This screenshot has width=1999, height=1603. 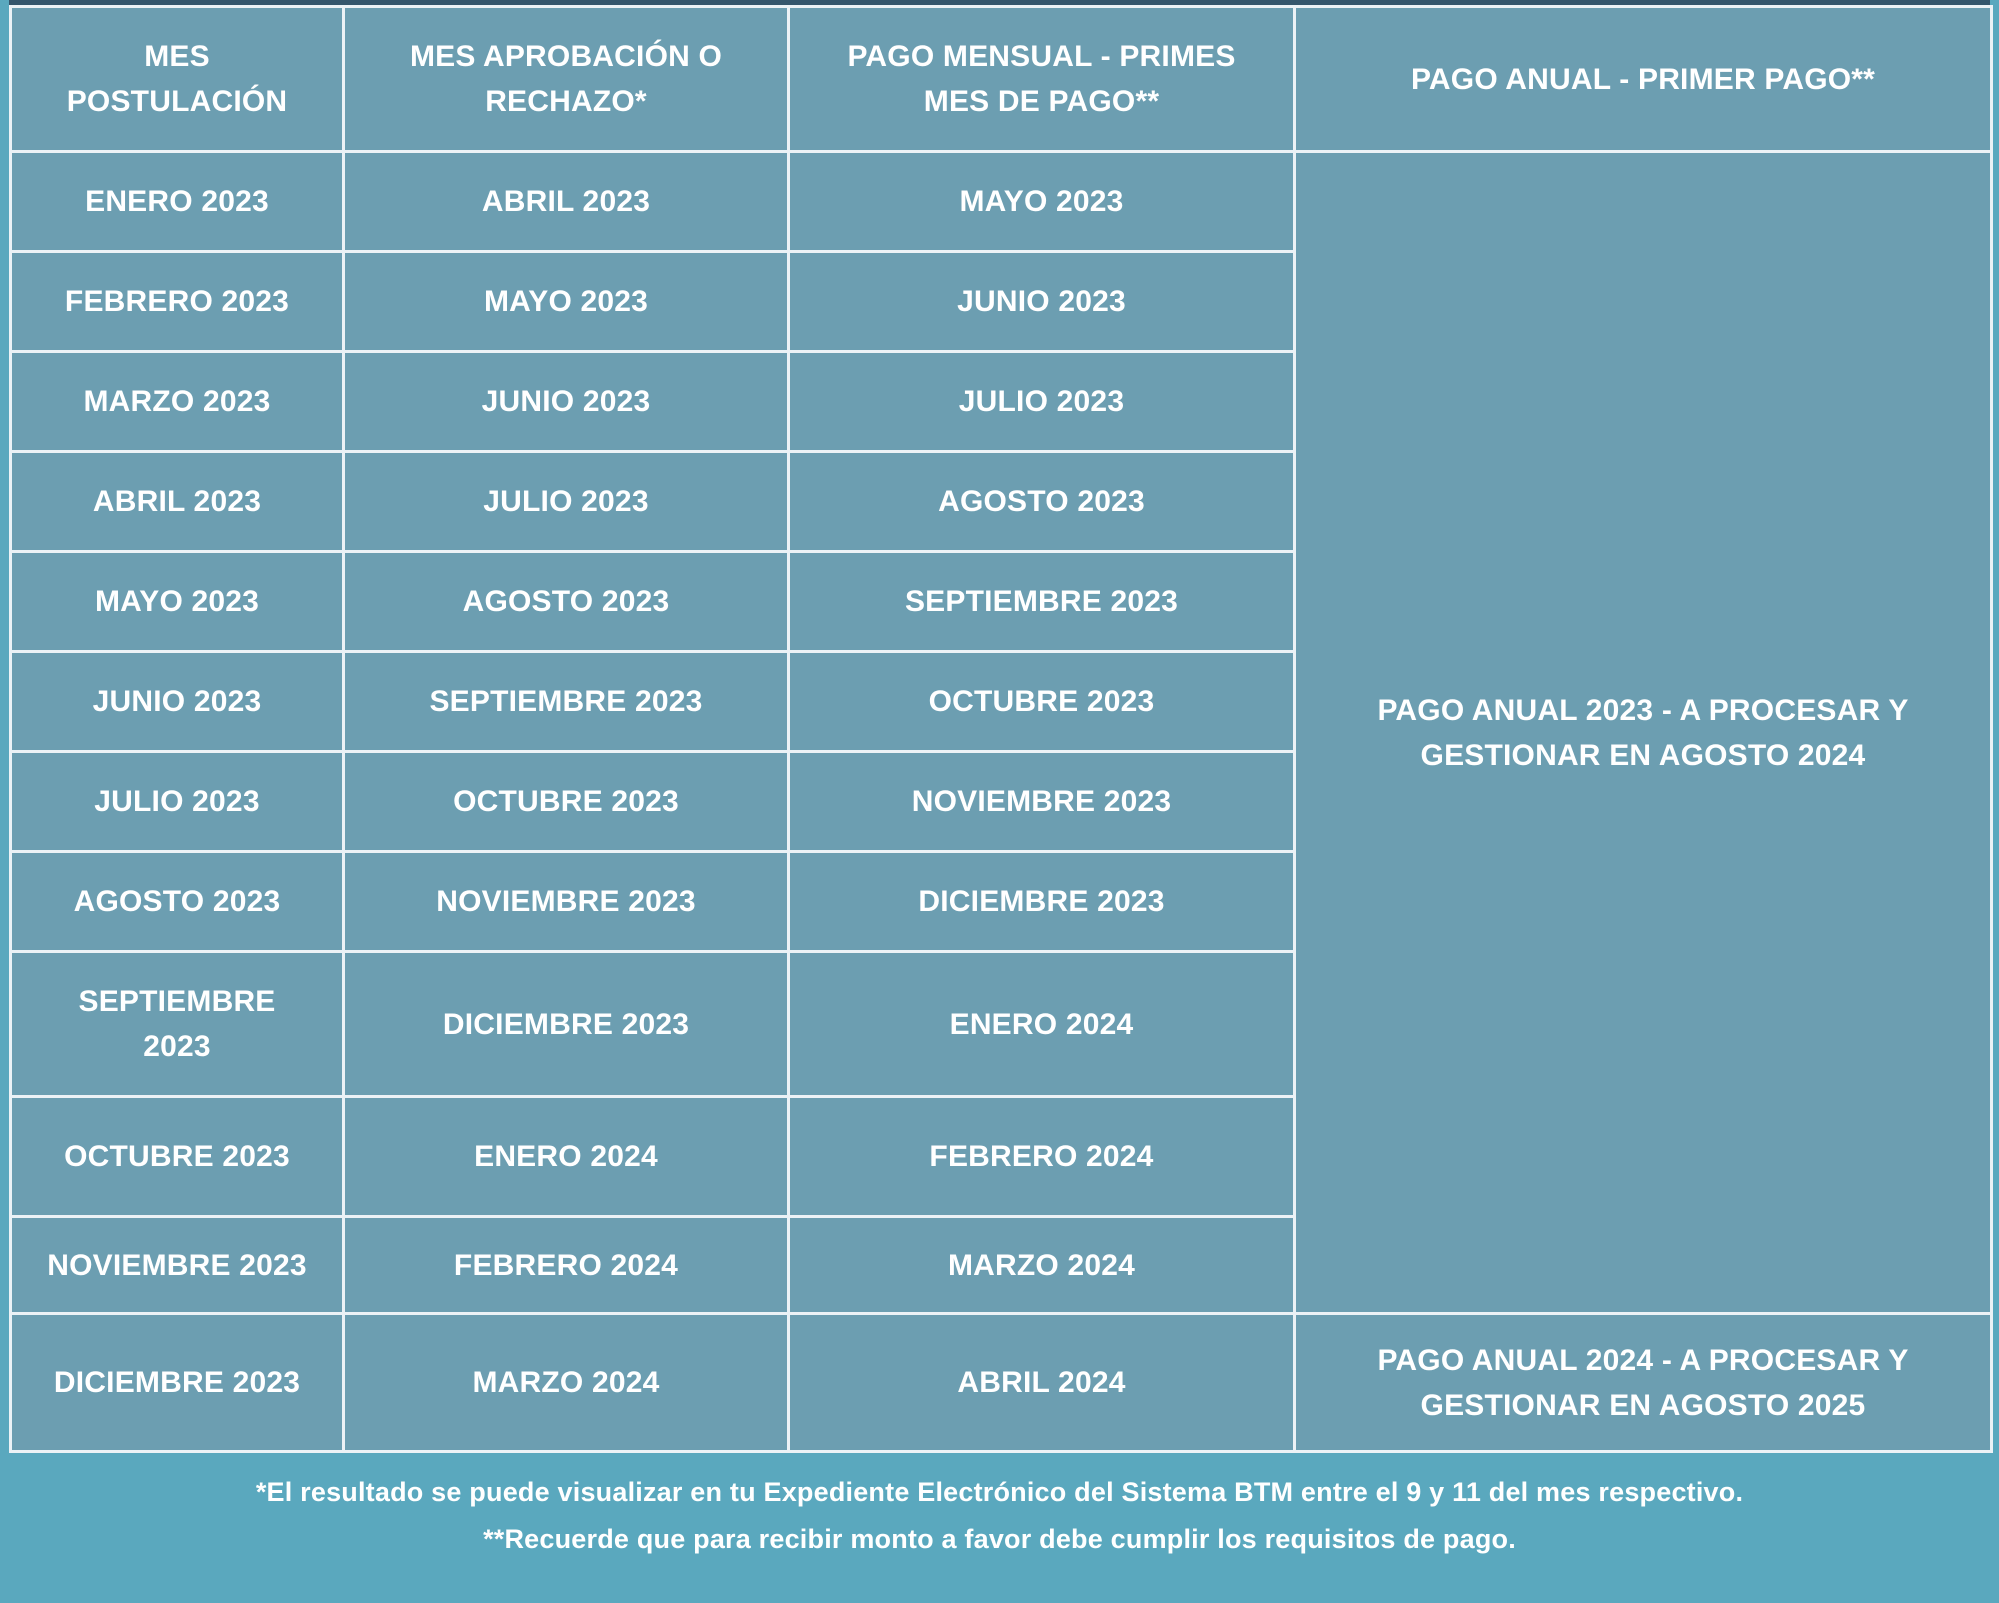 I want to click on table-row: MARZO 2023 JUNIO 2023 JULIO 2023, so click(x=1000, y=401).